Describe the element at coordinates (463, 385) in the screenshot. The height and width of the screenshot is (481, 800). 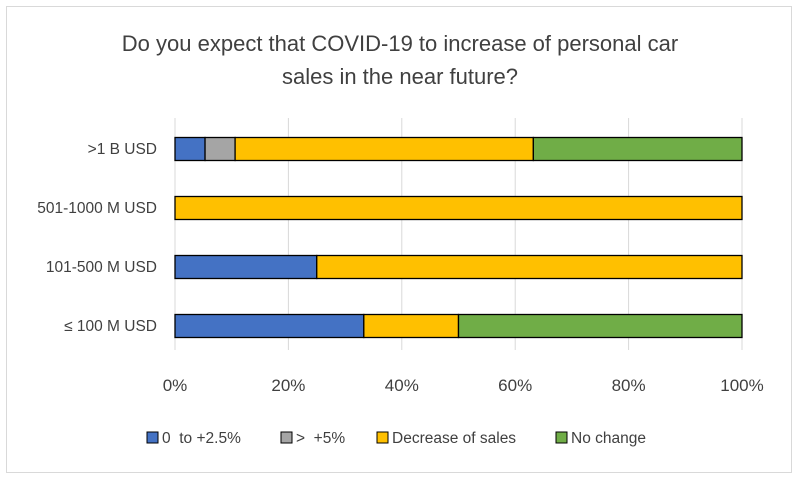
I see `x-tick-labels: 0% 20% 40% 60% 80% 100%` at that location.